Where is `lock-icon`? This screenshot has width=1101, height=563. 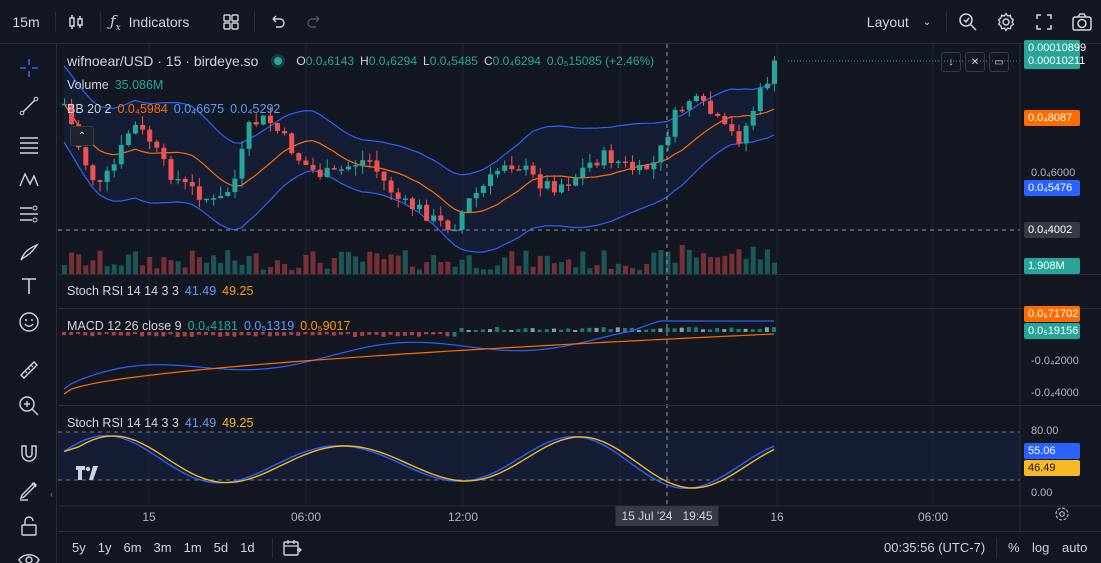
lock-icon is located at coordinates (29, 526).